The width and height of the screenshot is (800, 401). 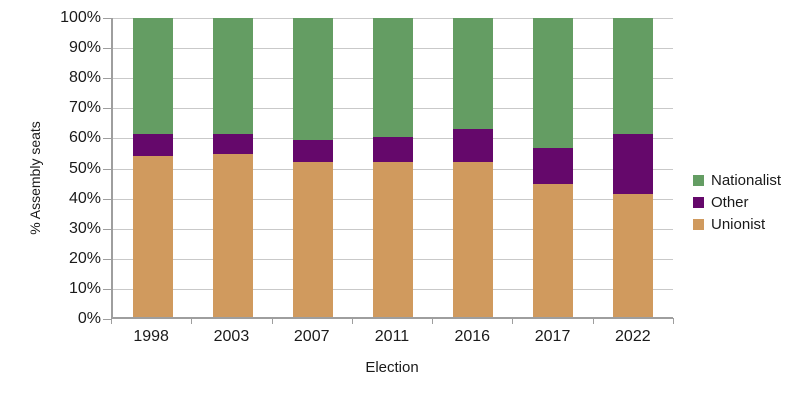 I want to click on x-tick-label-2011: 2011, so click(x=392, y=336).